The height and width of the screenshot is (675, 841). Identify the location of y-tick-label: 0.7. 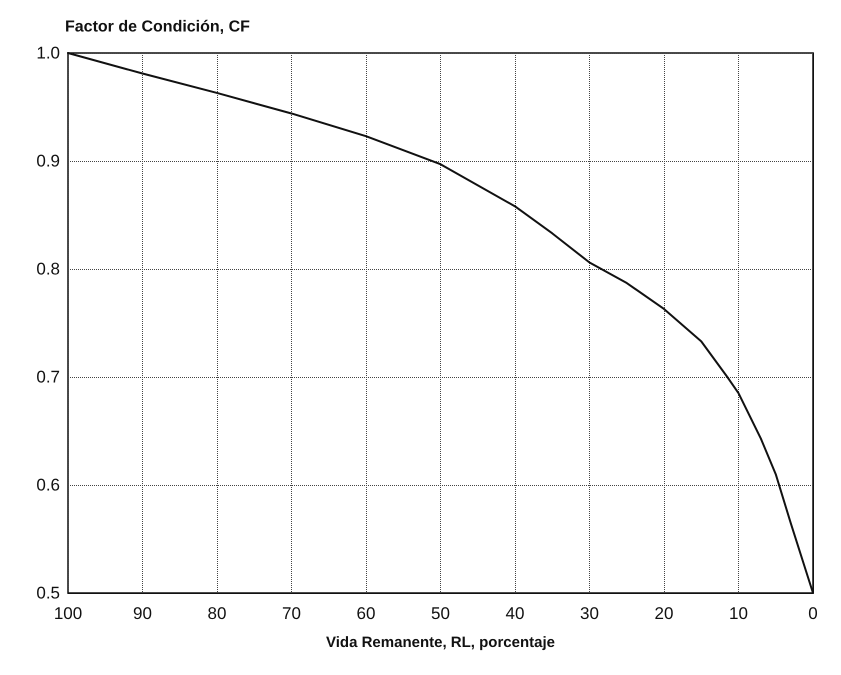
(48, 377).